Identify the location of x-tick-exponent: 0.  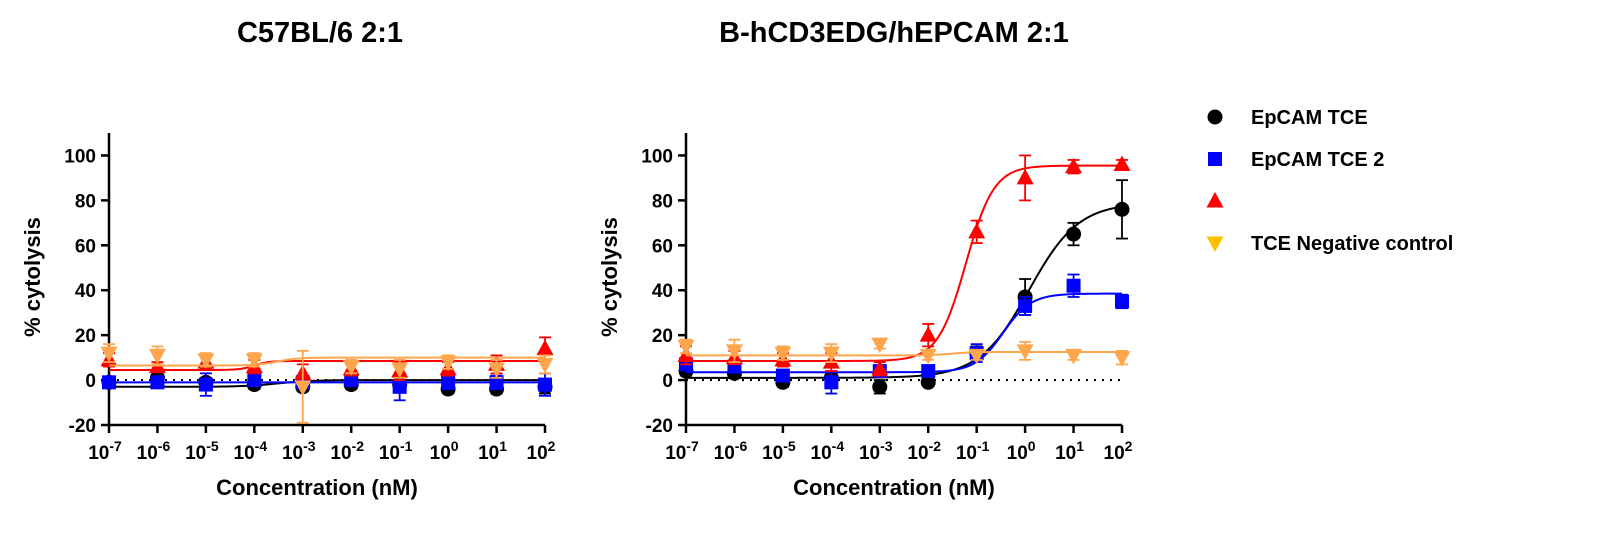
(455, 446).